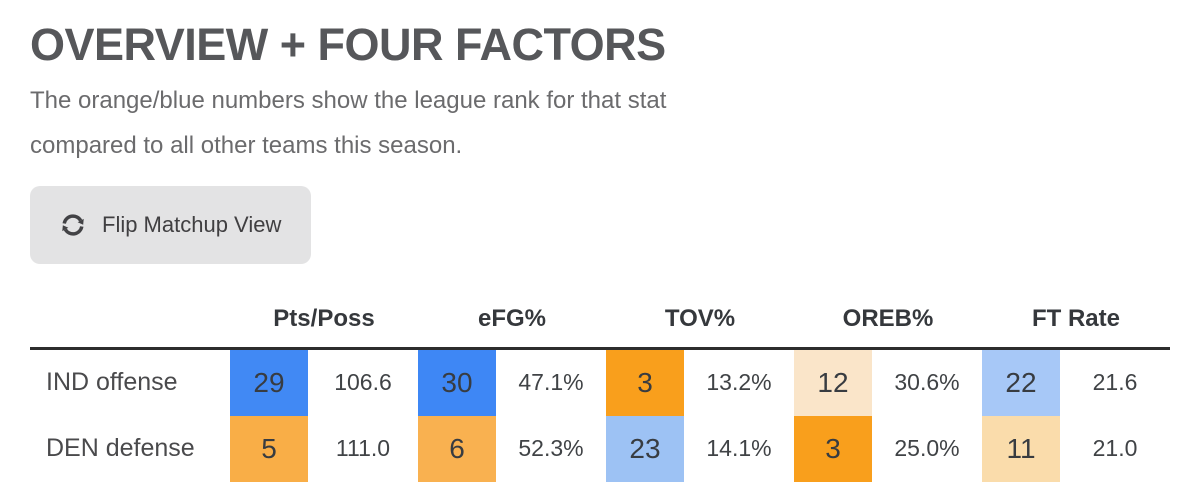 This screenshot has width=1178, height=504. I want to click on value-cell-tov: 14.1%, so click(739, 448).